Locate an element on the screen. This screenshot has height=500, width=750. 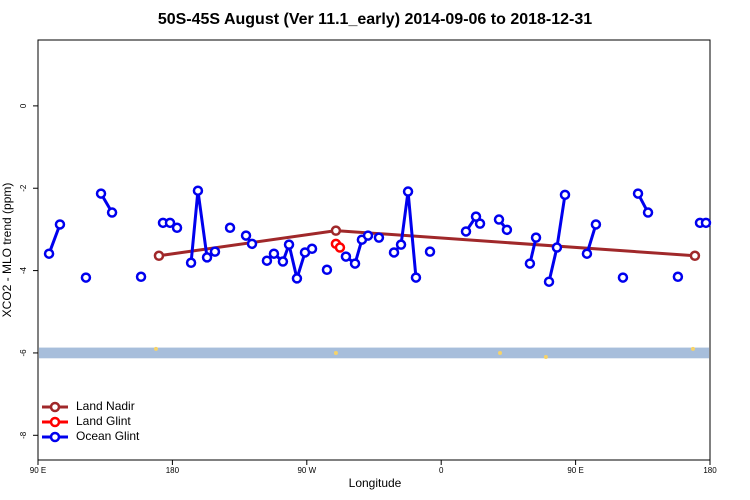
x-axis-label: Longitude is located at coordinates (375, 483).